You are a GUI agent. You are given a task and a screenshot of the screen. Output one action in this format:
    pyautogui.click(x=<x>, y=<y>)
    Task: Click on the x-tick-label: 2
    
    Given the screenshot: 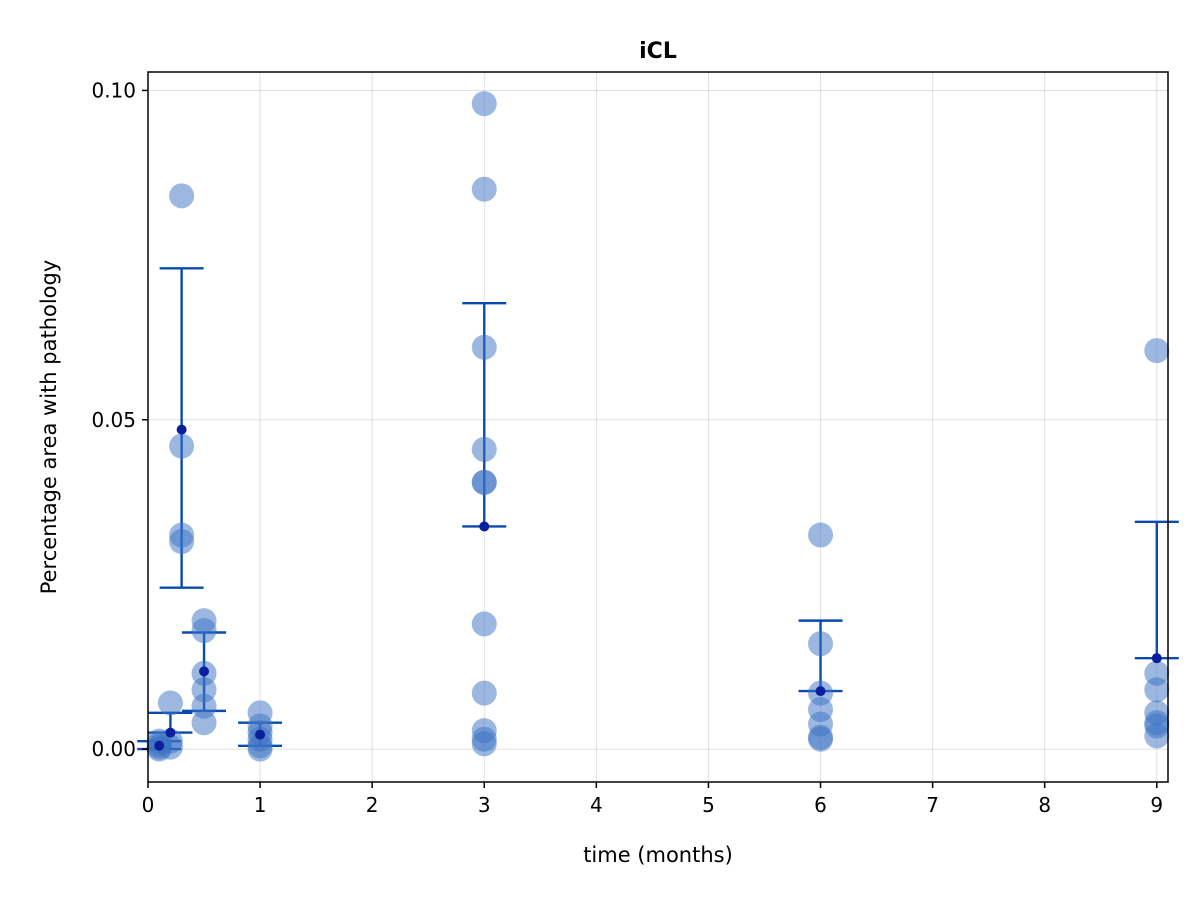 What is the action you would take?
    pyautogui.click(x=372, y=805)
    